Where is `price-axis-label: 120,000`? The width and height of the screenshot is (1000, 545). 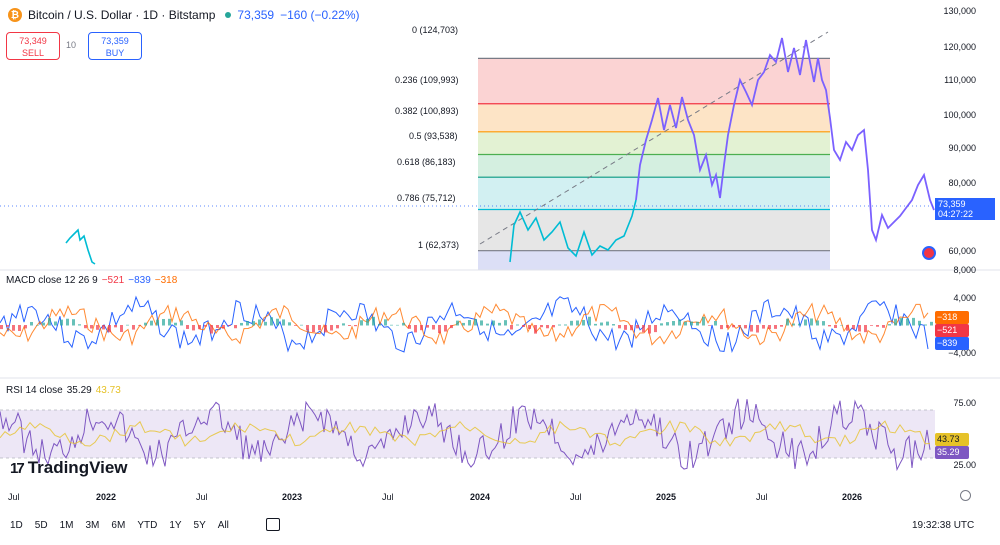
price-axis-label: 120,000 is located at coordinates (959, 47).